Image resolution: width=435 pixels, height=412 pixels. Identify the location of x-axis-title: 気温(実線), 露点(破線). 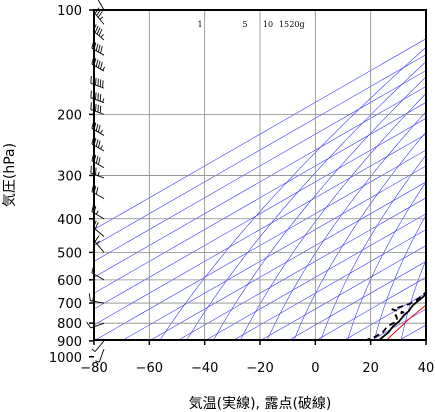
(260, 404).